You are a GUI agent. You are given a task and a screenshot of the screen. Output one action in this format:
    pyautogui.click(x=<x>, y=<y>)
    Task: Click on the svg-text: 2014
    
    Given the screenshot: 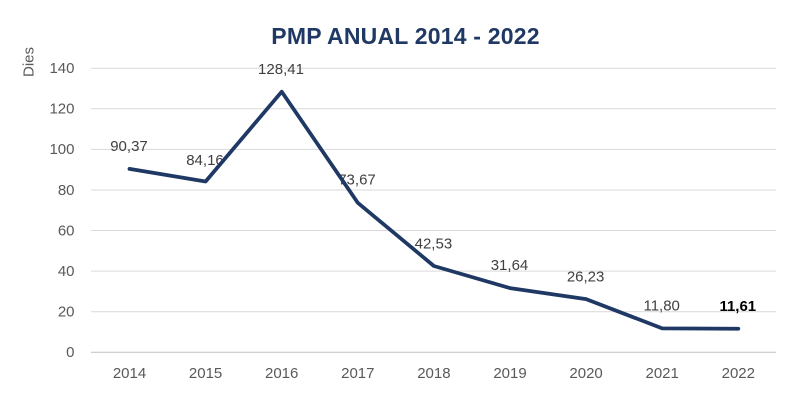 What is the action you would take?
    pyautogui.click(x=129, y=373)
    